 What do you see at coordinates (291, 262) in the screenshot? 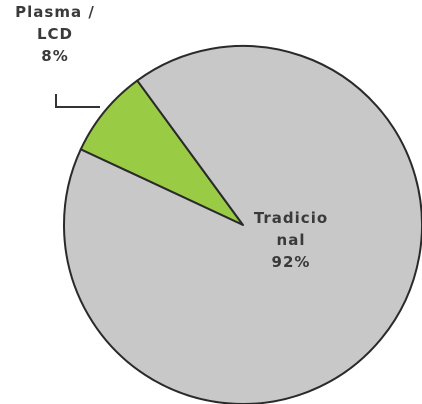
I see `value-label: 92%` at bounding box center [291, 262].